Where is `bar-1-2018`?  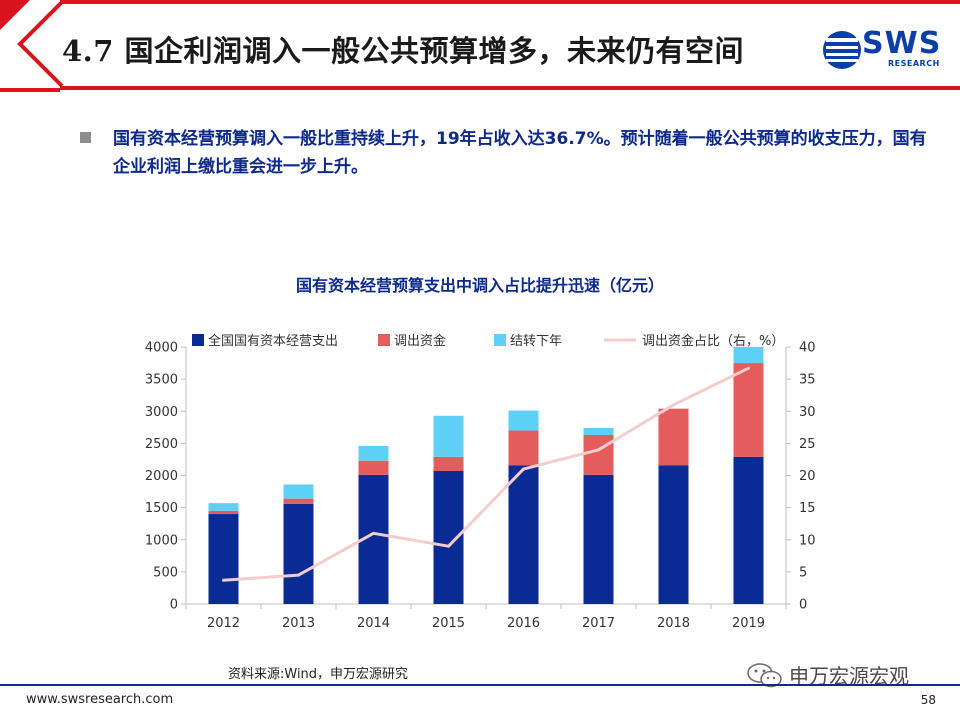 bar-1-2018 is located at coordinates (673, 534).